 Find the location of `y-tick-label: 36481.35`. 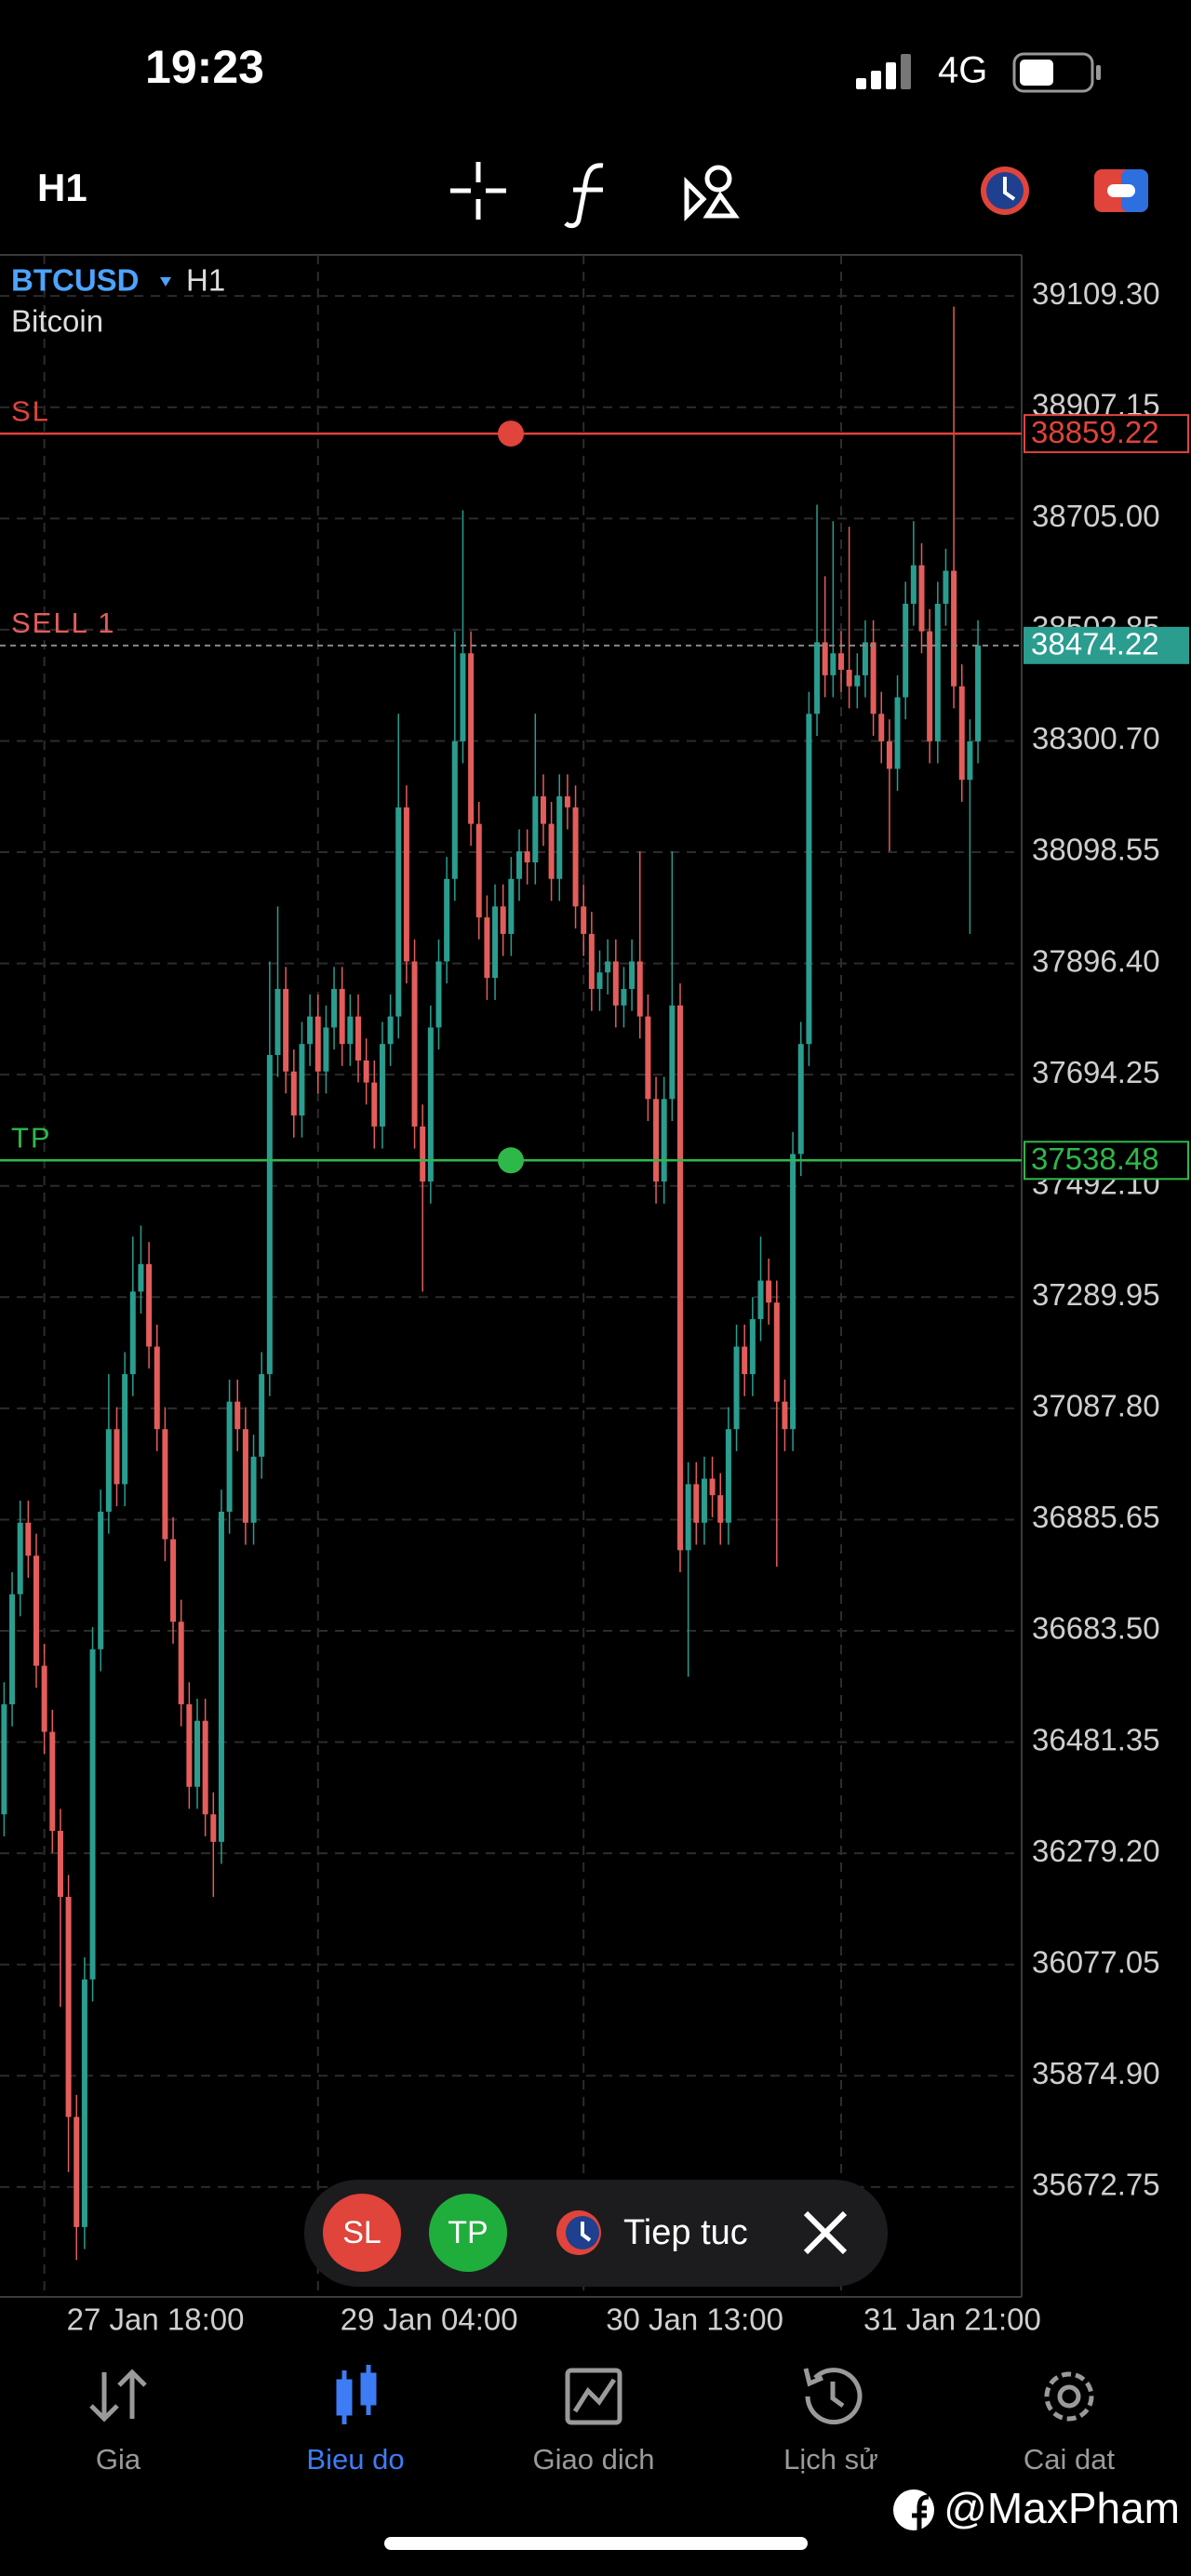

y-tick-label: 36481.35 is located at coordinates (1096, 1739).